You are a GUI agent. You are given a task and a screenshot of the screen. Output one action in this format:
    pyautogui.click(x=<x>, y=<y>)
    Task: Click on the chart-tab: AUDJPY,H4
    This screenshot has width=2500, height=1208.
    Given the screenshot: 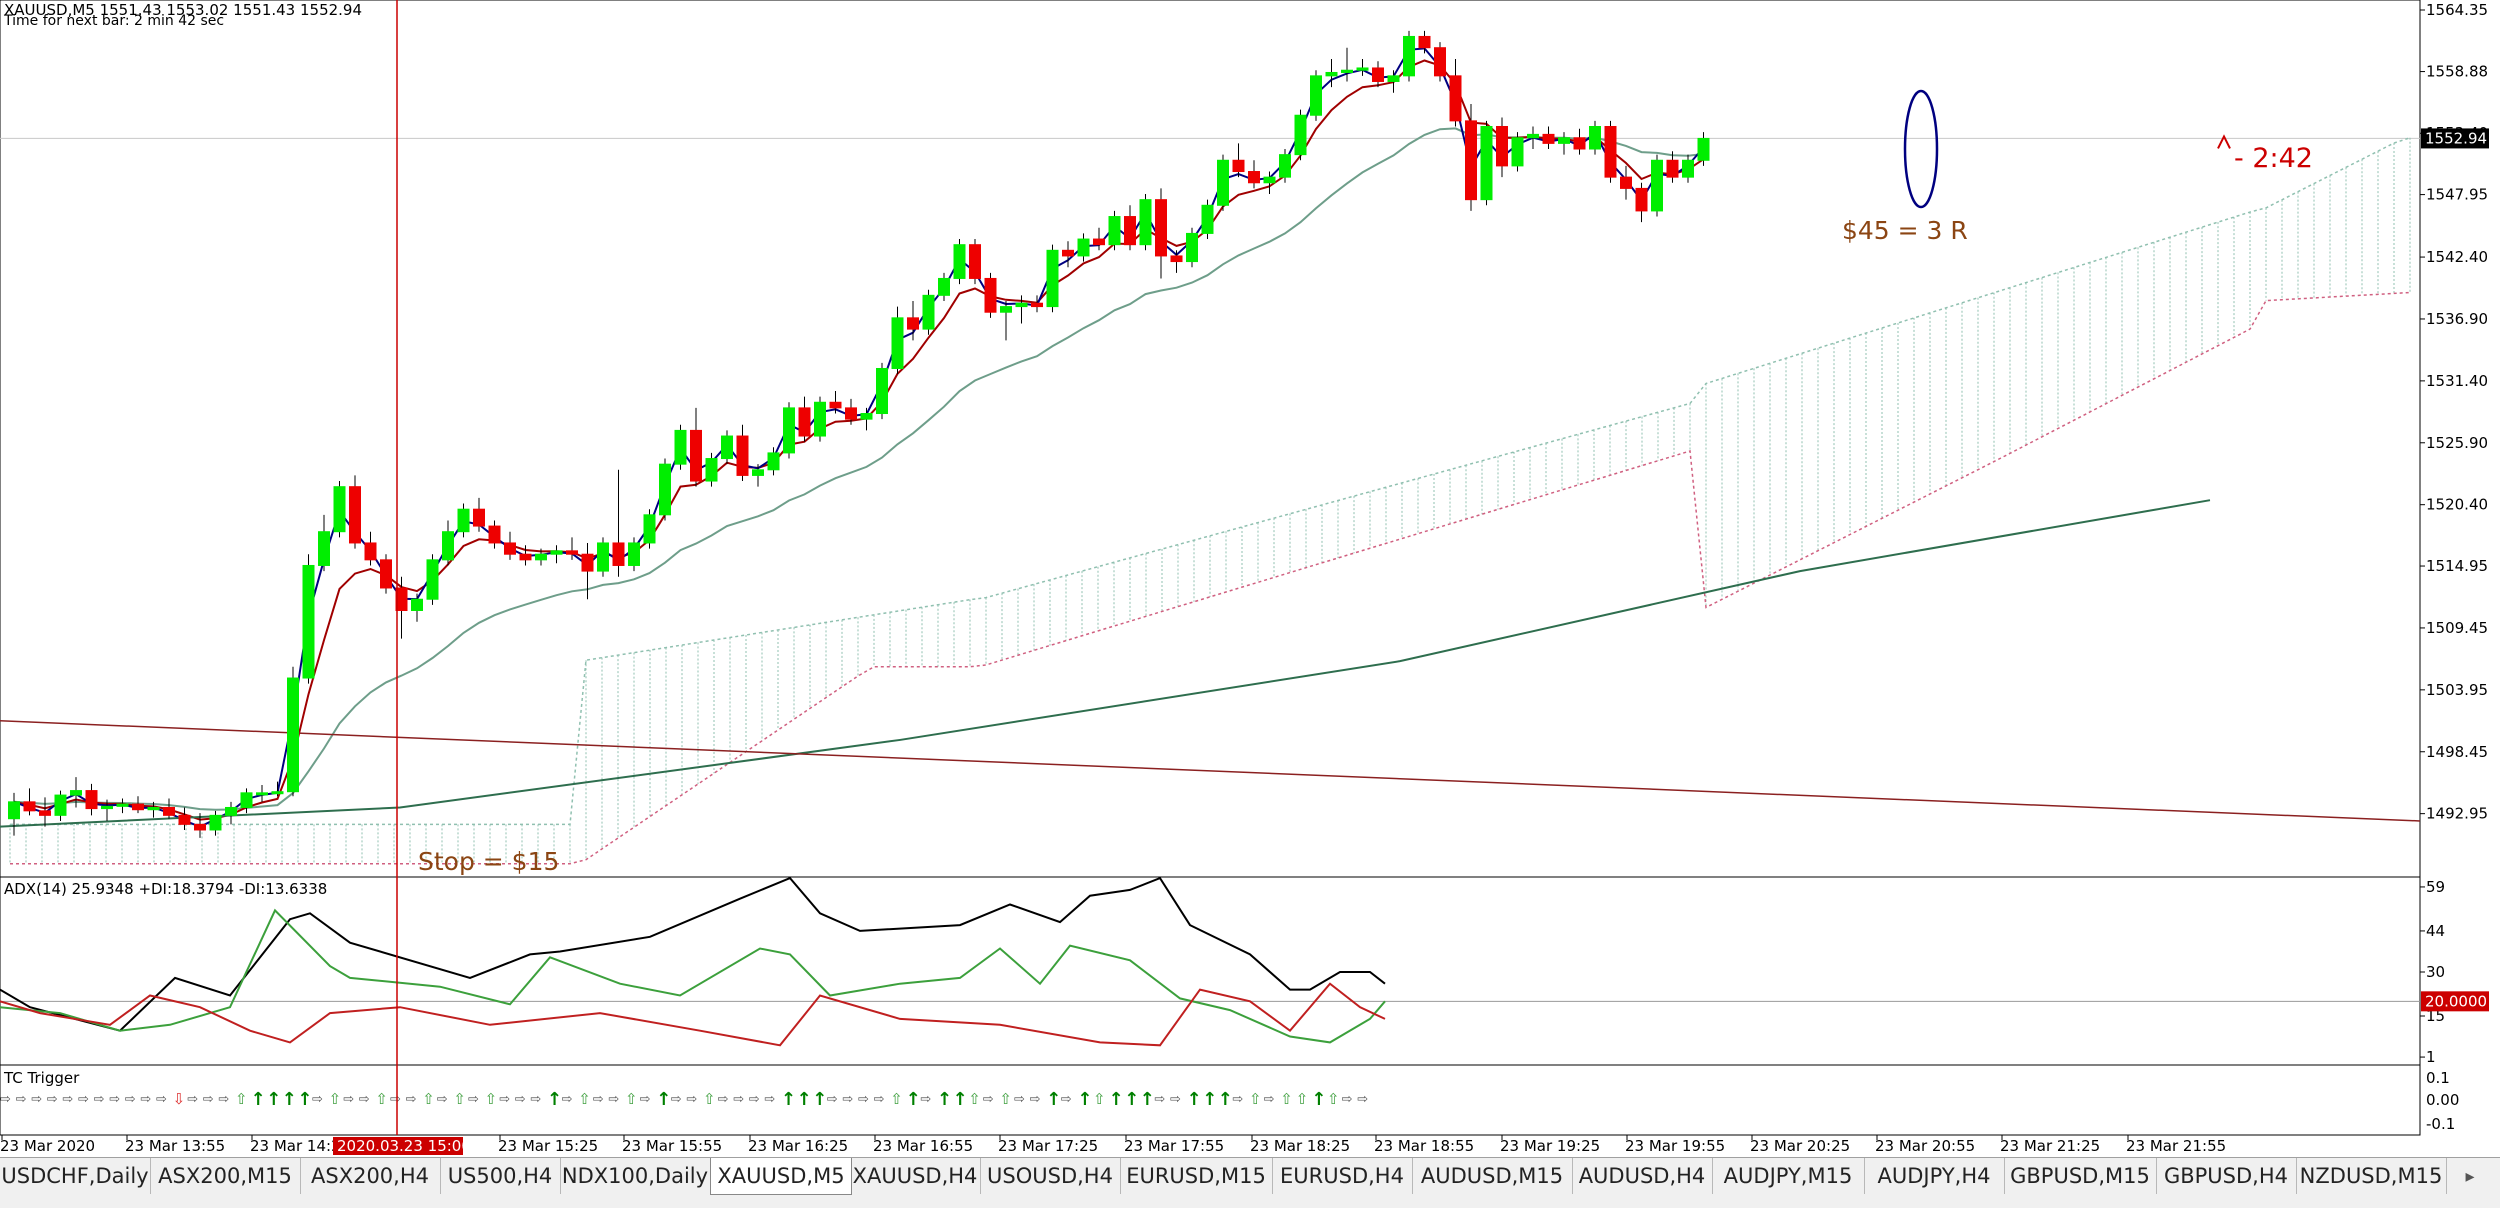 What is the action you would take?
    pyautogui.click(x=1934, y=1176)
    